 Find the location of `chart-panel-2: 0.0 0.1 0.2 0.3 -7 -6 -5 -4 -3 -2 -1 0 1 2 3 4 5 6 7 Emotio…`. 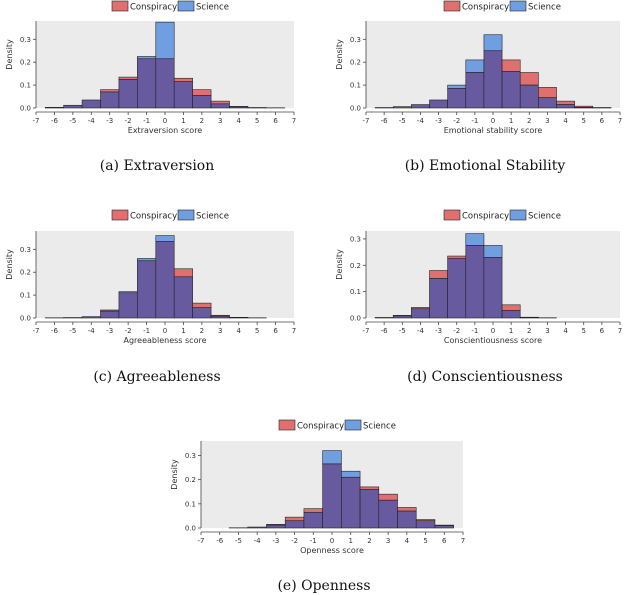

chart-panel-2: 0.0 0.1 0.2 0.3 -7 -6 -5 -4 -3 -2 -1 0 1 2 3 4 5 6 7 Emotio… is located at coordinates (478, 87).